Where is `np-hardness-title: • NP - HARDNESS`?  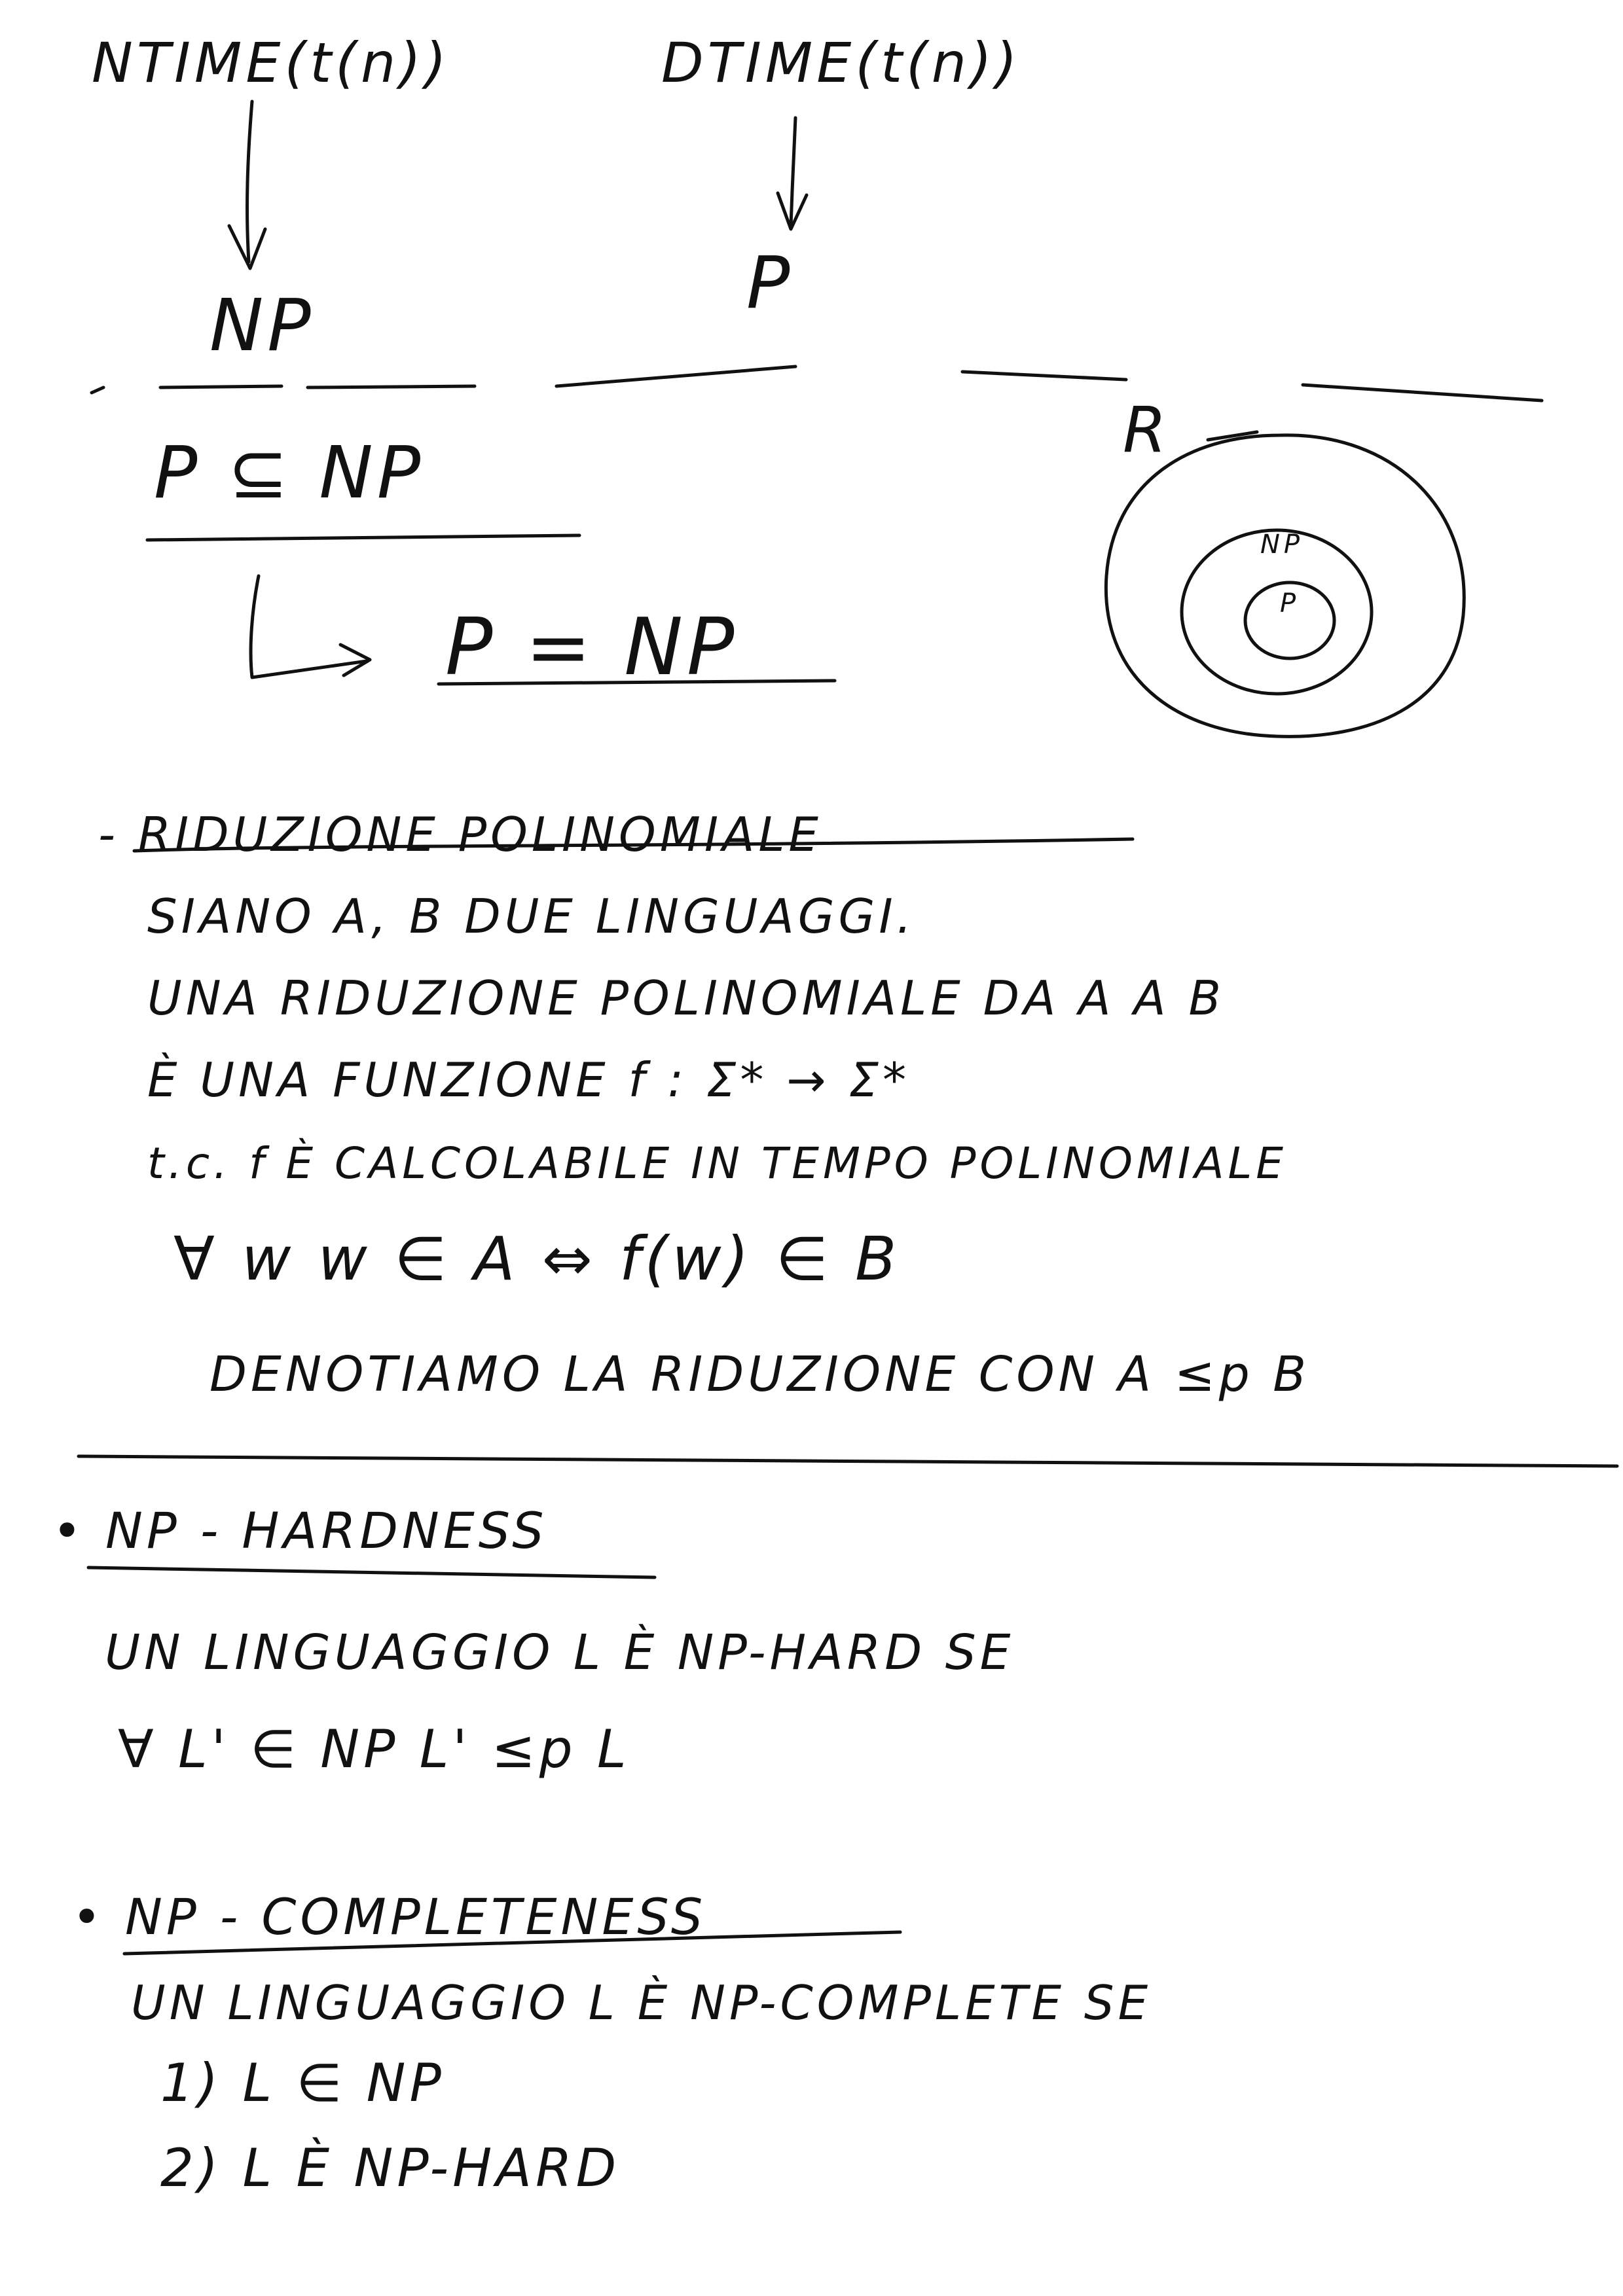 np-hardness-title: • NP - HARDNESS is located at coordinates (300, 1530).